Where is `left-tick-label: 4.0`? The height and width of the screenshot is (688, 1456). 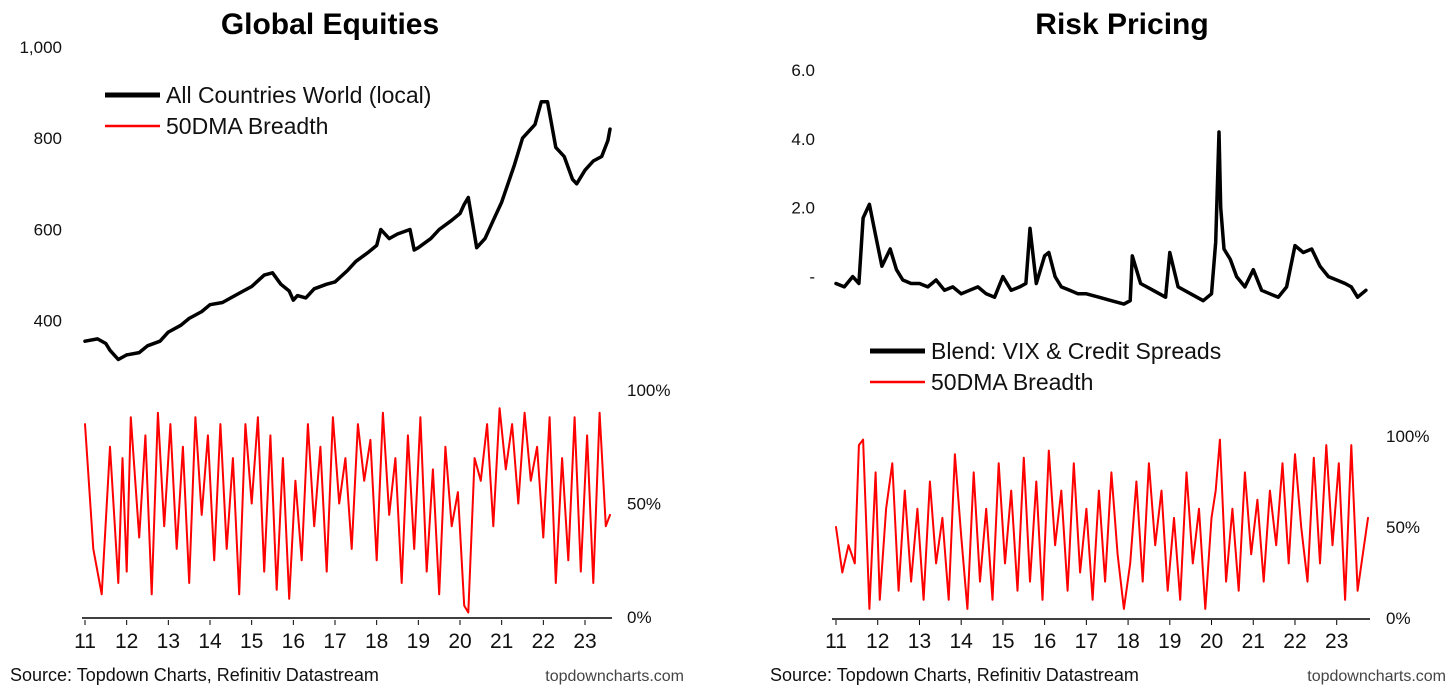 left-tick-label: 4.0 is located at coordinates (803, 139).